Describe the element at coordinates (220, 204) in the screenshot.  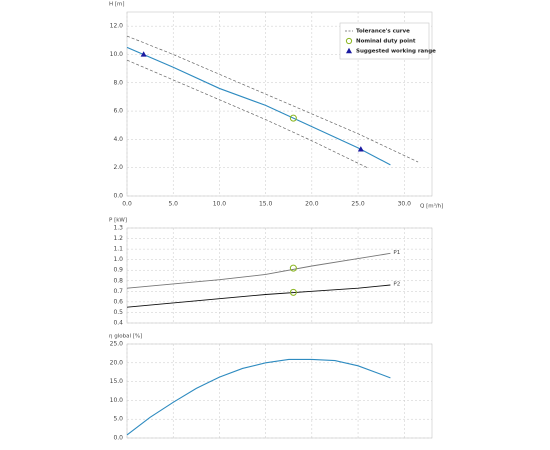
I see `x-tick-label: 10.0` at that location.